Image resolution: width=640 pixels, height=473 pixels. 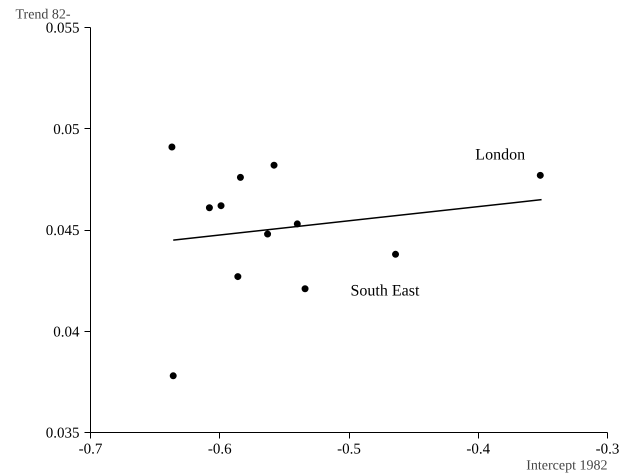 I want to click on x-tick-label: -0.6, so click(x=220, y=450).